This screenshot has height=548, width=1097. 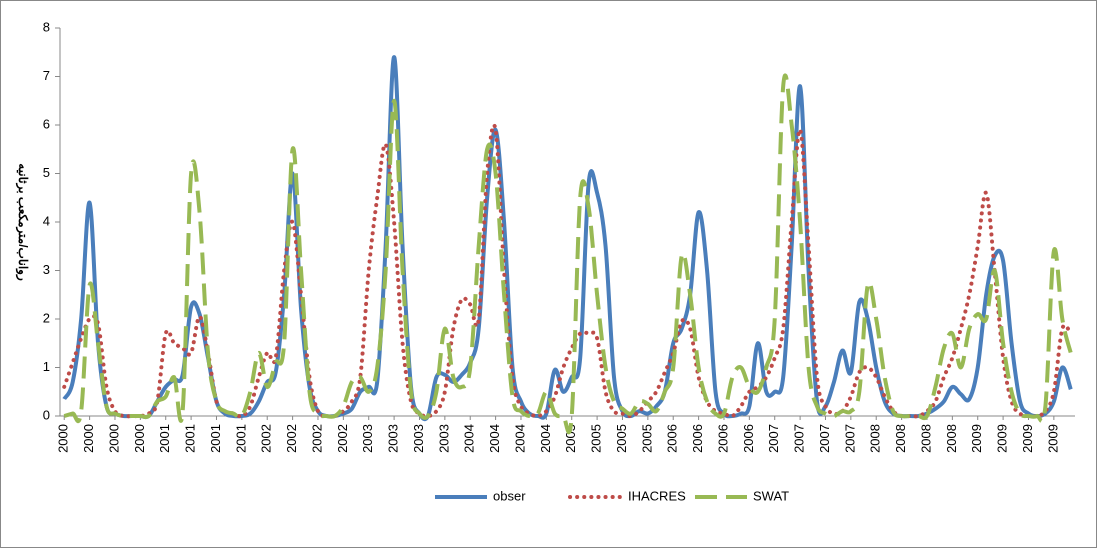 I want to click on y-tick-label: 8, so click(x=46, y=26).